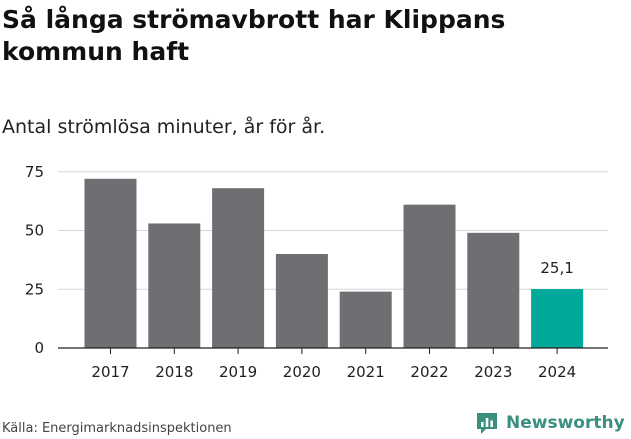  Describe the element at coordinates (365, 319) in the screenshot. I see `bar-2021` at that location.